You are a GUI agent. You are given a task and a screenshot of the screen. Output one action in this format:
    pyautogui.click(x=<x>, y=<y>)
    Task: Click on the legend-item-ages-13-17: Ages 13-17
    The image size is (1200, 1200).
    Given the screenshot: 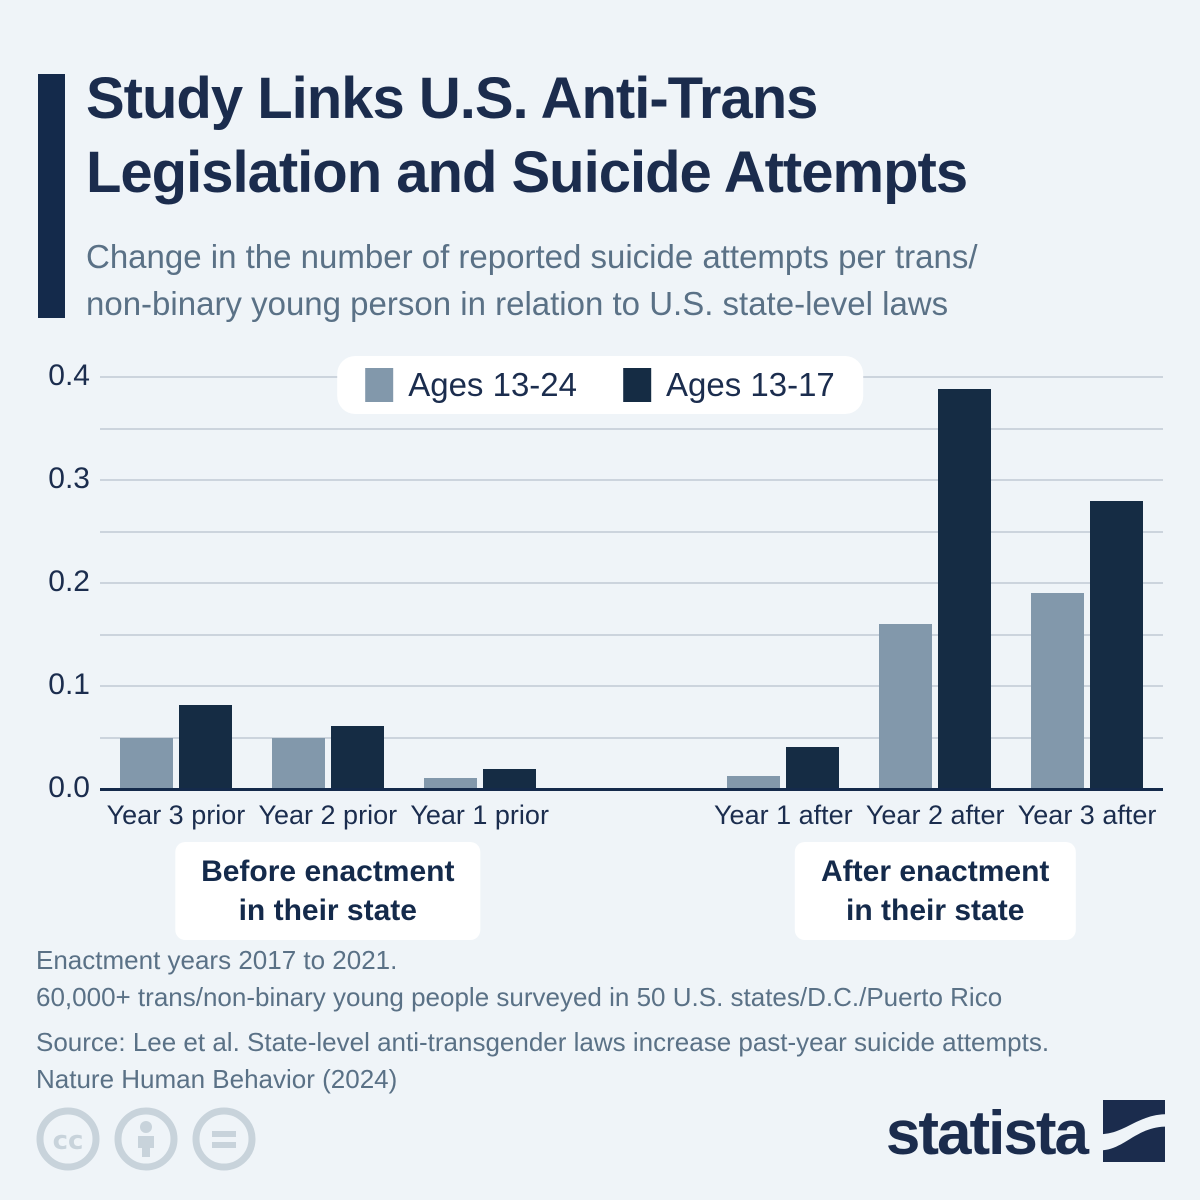 What is the action you would take?
    pyautogui.click(x=729, y=385)
    